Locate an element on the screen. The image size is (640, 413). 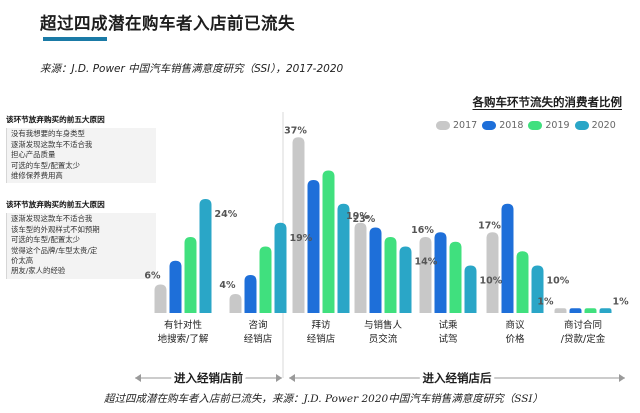
reason-item: 维修保养费用高 is located at coordinates (37, 176).